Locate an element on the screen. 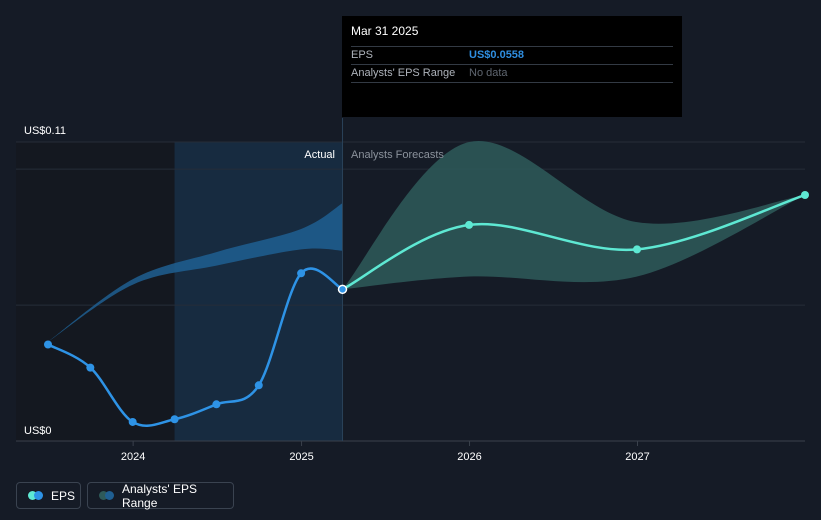 The width and height of the screenshot is (821, 520). tooltip-eps-row: EPS US$0.0558 is located at coordinates (512, 55).